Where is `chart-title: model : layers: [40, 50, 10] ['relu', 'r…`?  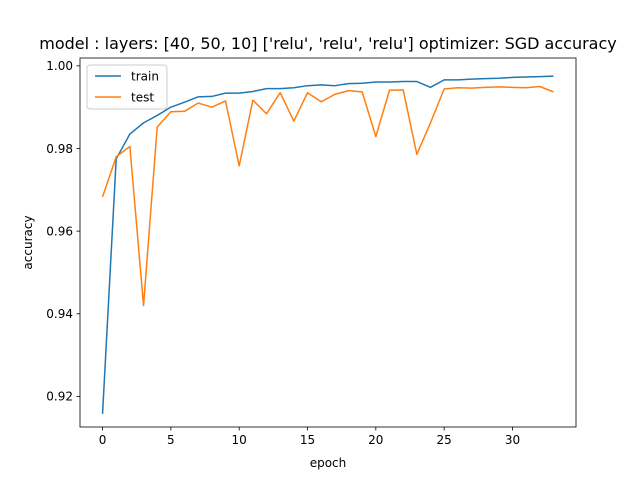
chart-title: model : layers: [40, 50, 10] ['relu', 'r… is located at coordinates (327, 43).